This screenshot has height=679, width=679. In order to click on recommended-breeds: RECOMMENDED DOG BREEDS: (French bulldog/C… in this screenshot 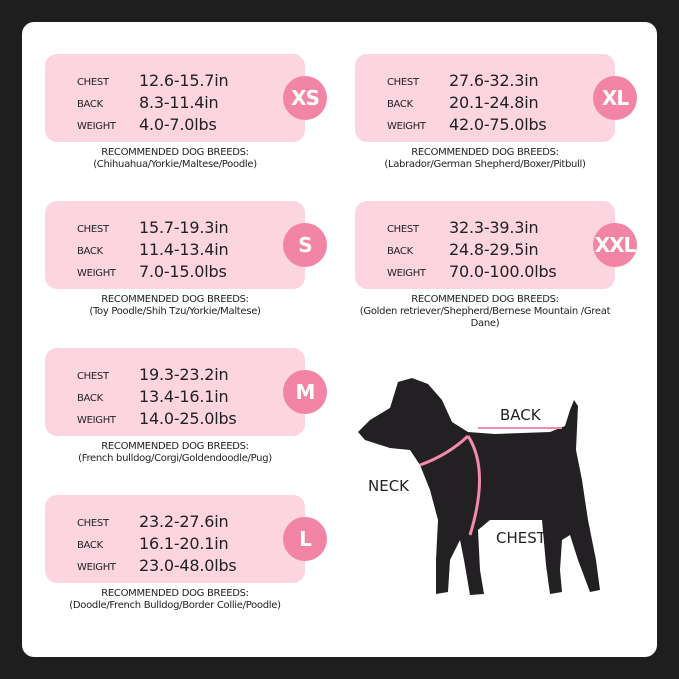, I will do `click(175, 453)`.